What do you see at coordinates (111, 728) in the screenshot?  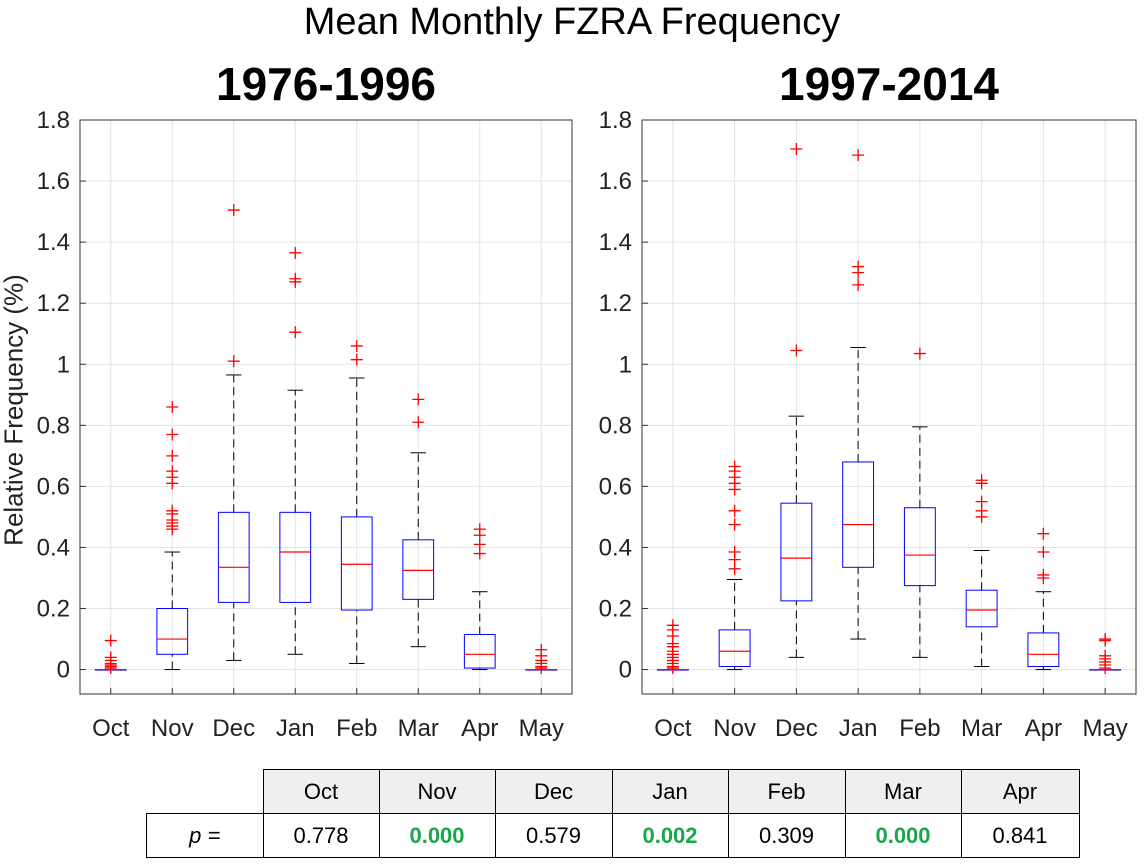 I see `panel-1-x-tick-label: Oct` at bounding box center [111, 728].